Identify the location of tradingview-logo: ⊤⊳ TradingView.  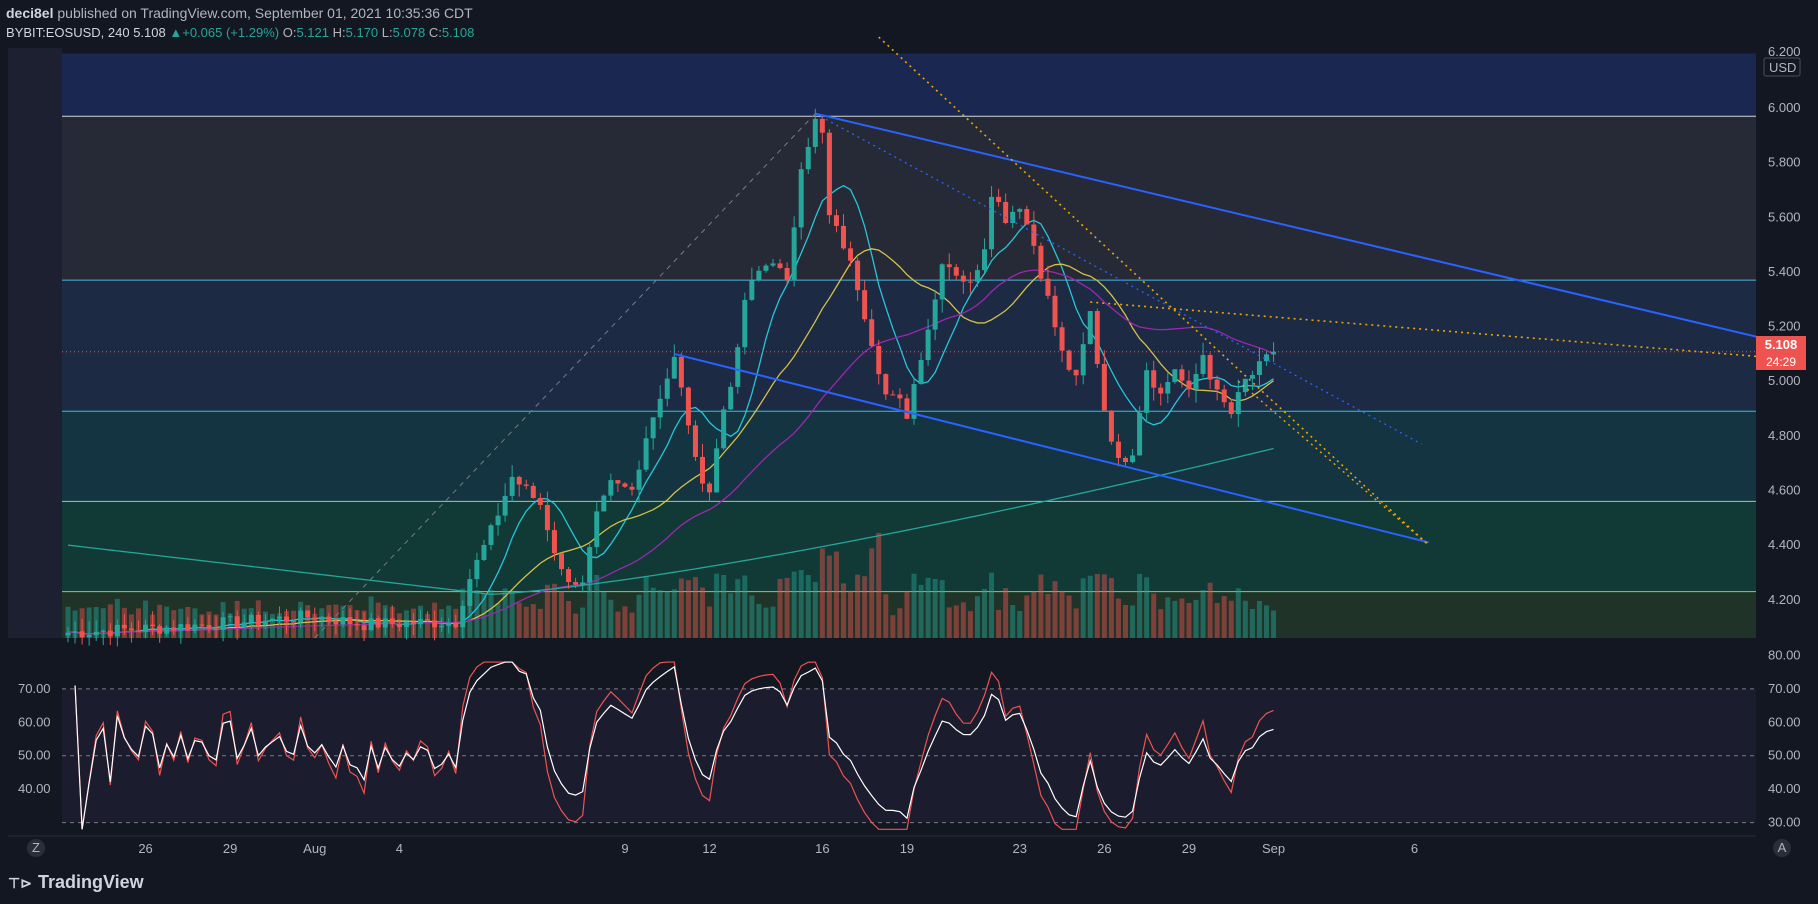
(76, 882).